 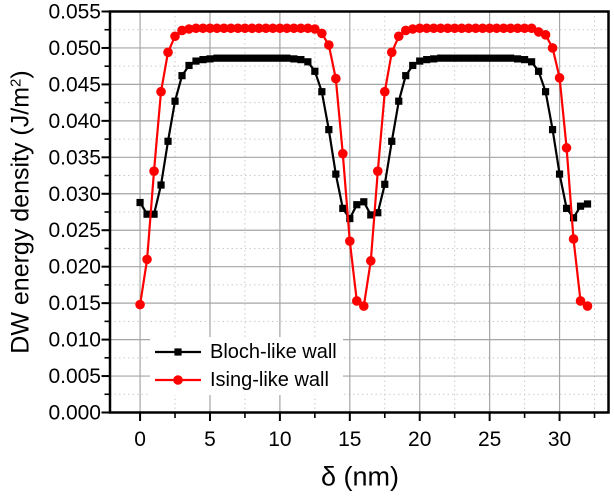 What do you see at coordinates (210, 439) in the screenshot?
I see `x-tick-label: 5` at bounding box center [210, 439].